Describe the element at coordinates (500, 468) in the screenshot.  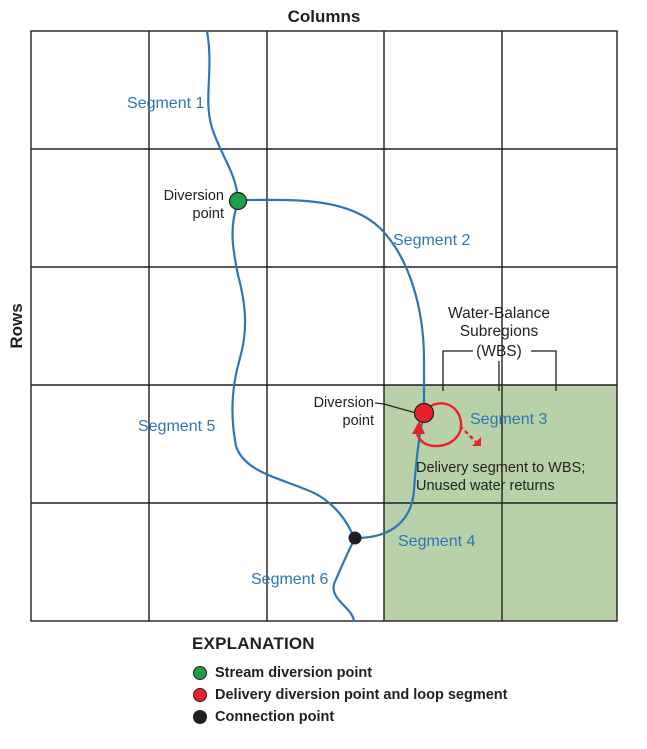
I see `delivery-label-line1: Delivery segment to WBS;` at that location.